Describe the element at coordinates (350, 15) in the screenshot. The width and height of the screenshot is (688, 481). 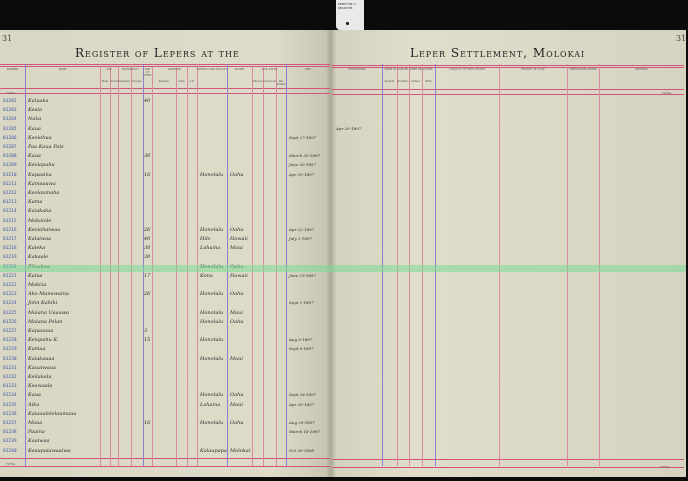
I see `archive-label-tag: DIRECTOR'S REGISTER` at that location.